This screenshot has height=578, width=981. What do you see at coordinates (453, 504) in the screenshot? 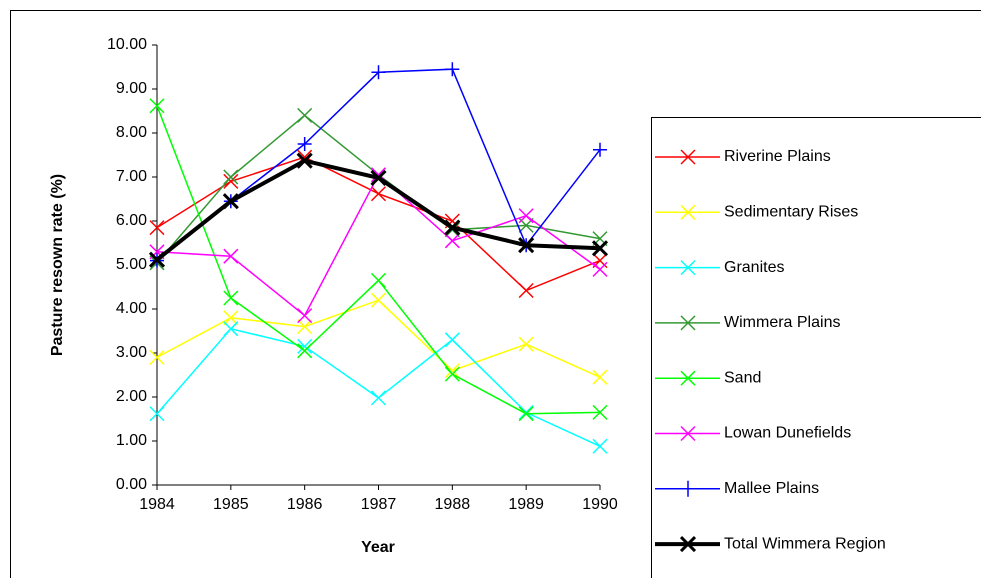
I see `x-tick-label: 1988` at bounding box center [453, 504].